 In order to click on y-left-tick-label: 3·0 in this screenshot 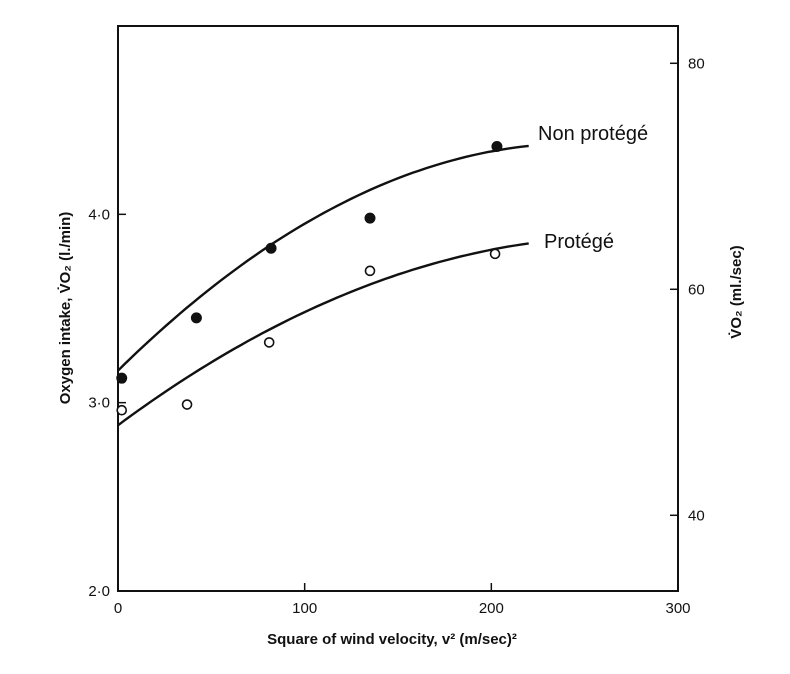, I will do `click(99, 403)`.